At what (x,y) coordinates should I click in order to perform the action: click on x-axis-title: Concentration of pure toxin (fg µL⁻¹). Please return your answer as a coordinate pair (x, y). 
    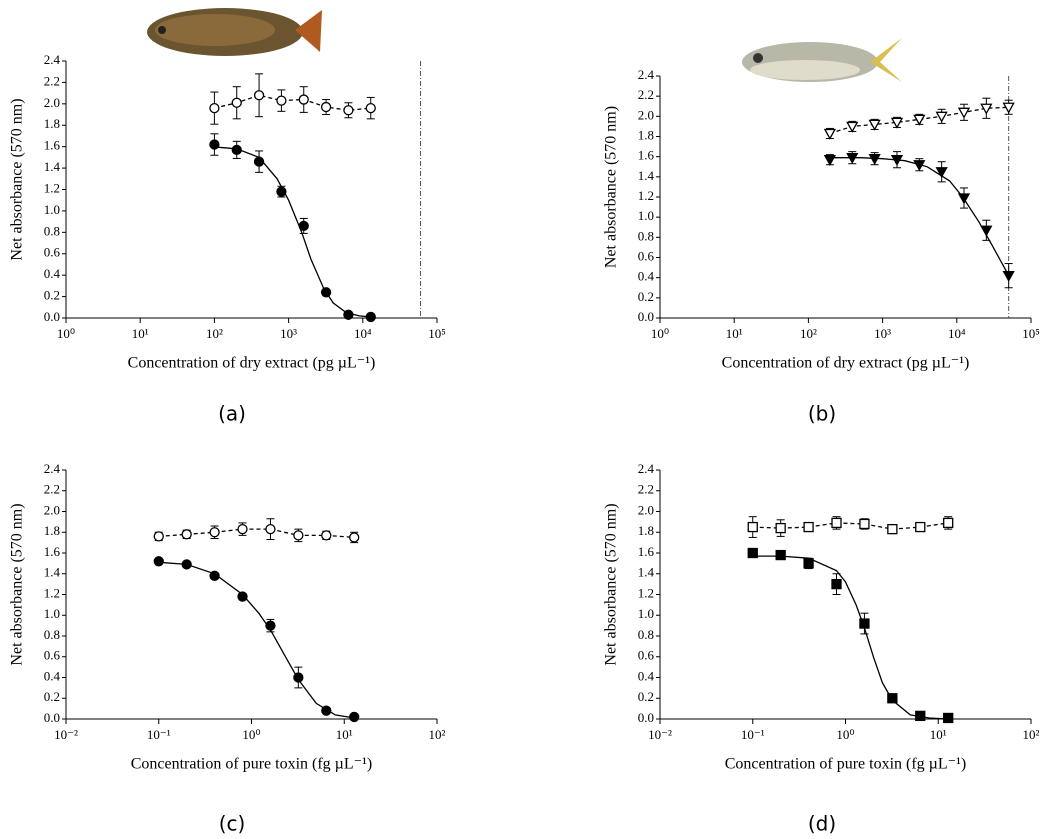
    Looking at the image, I should click on (252, 764).